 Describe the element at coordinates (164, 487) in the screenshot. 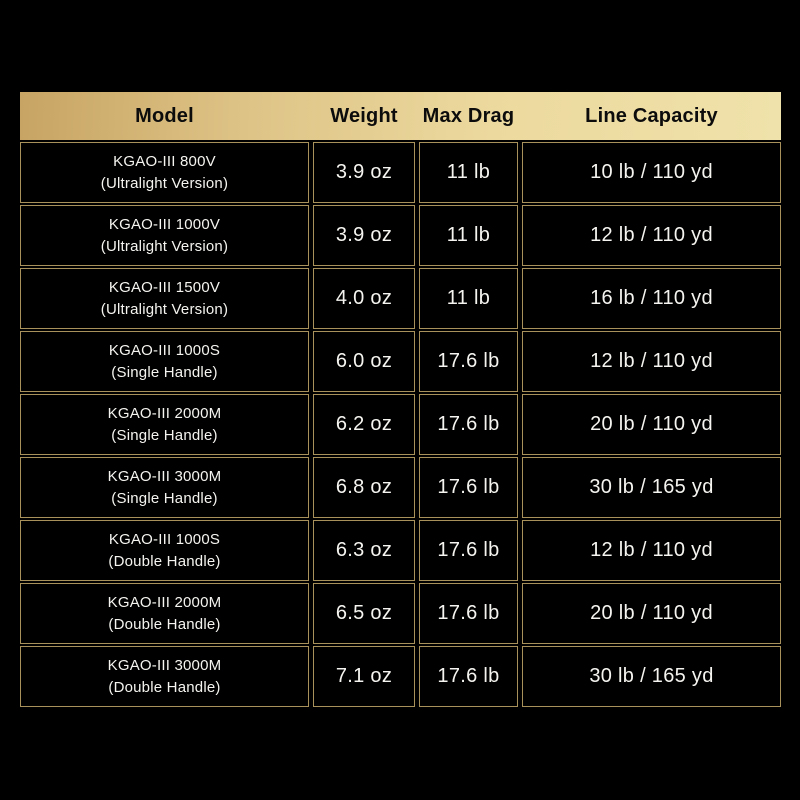

I see `model-cell: KGAO-III 3000M (Single Handle)` at that location.